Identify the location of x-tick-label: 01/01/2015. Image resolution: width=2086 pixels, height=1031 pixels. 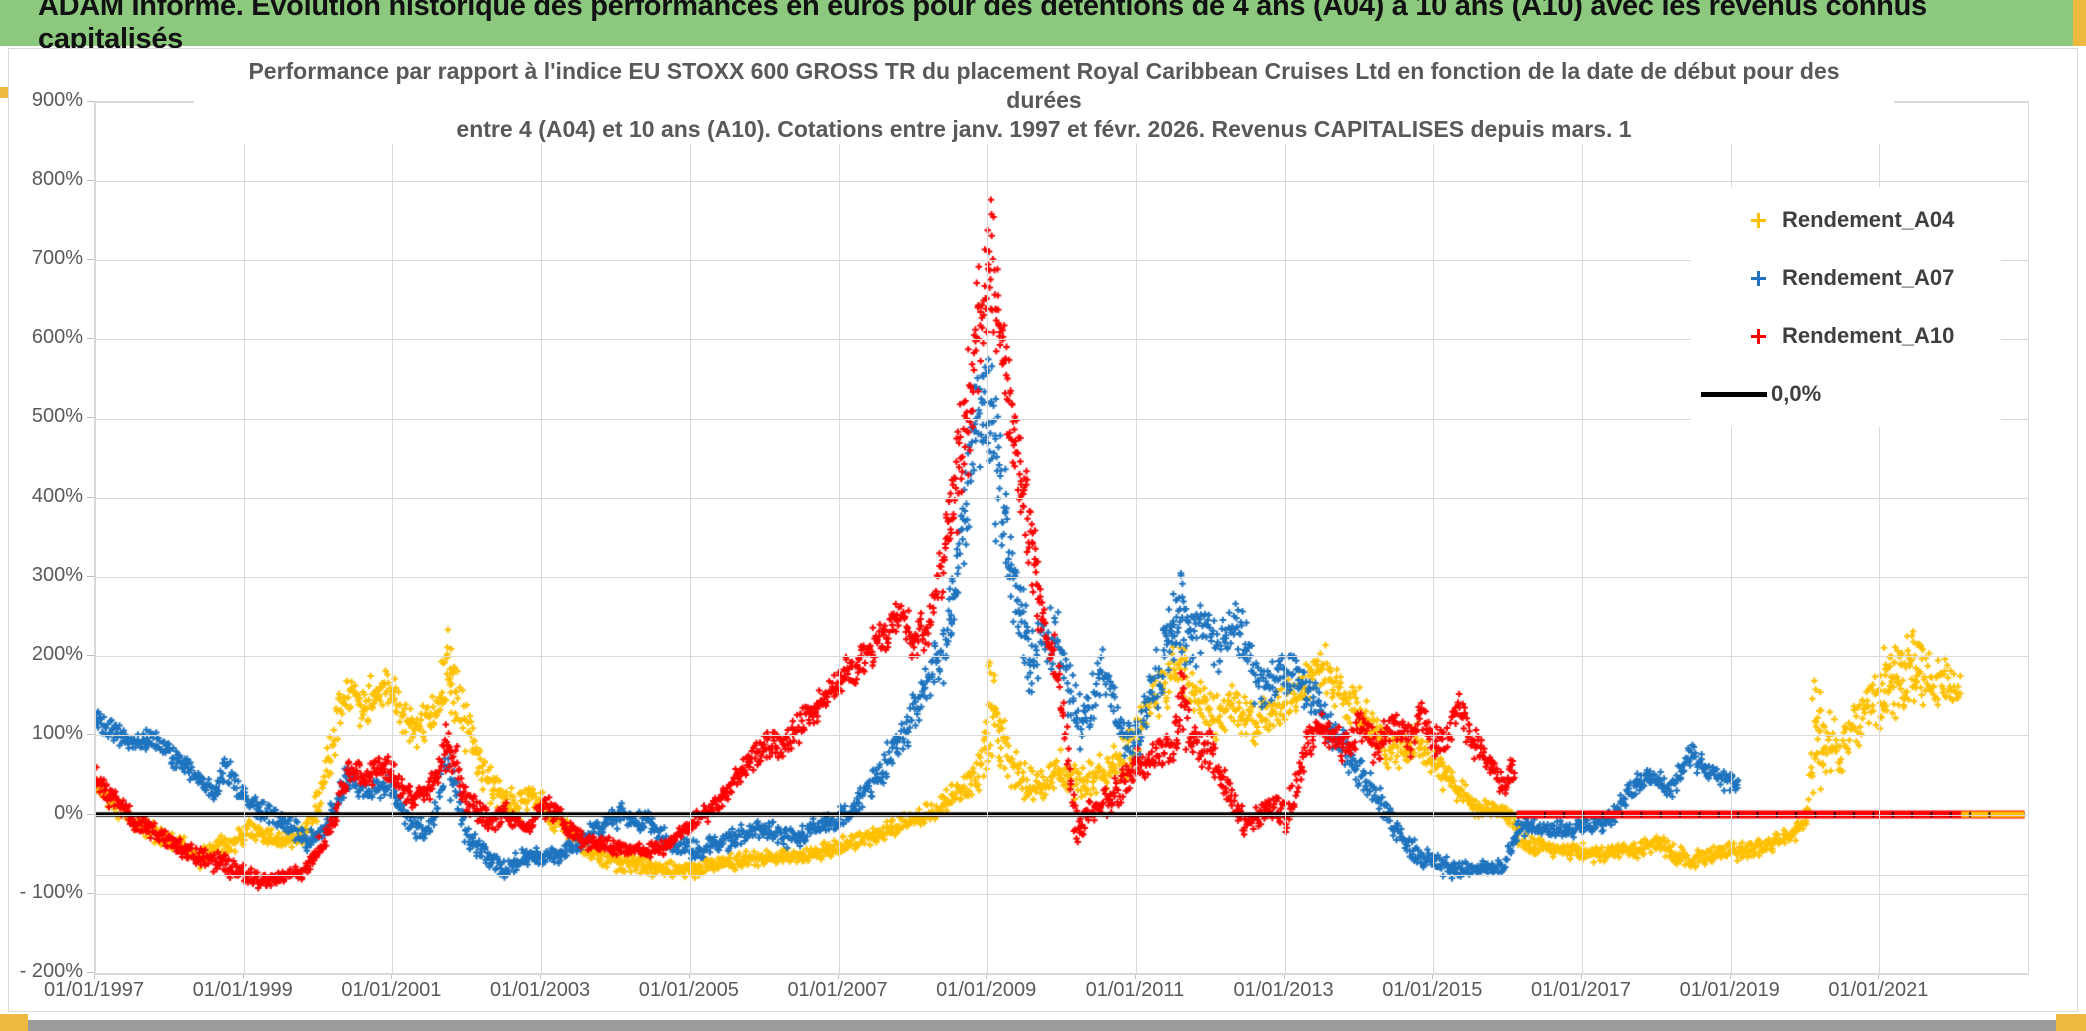
(1432, 990).